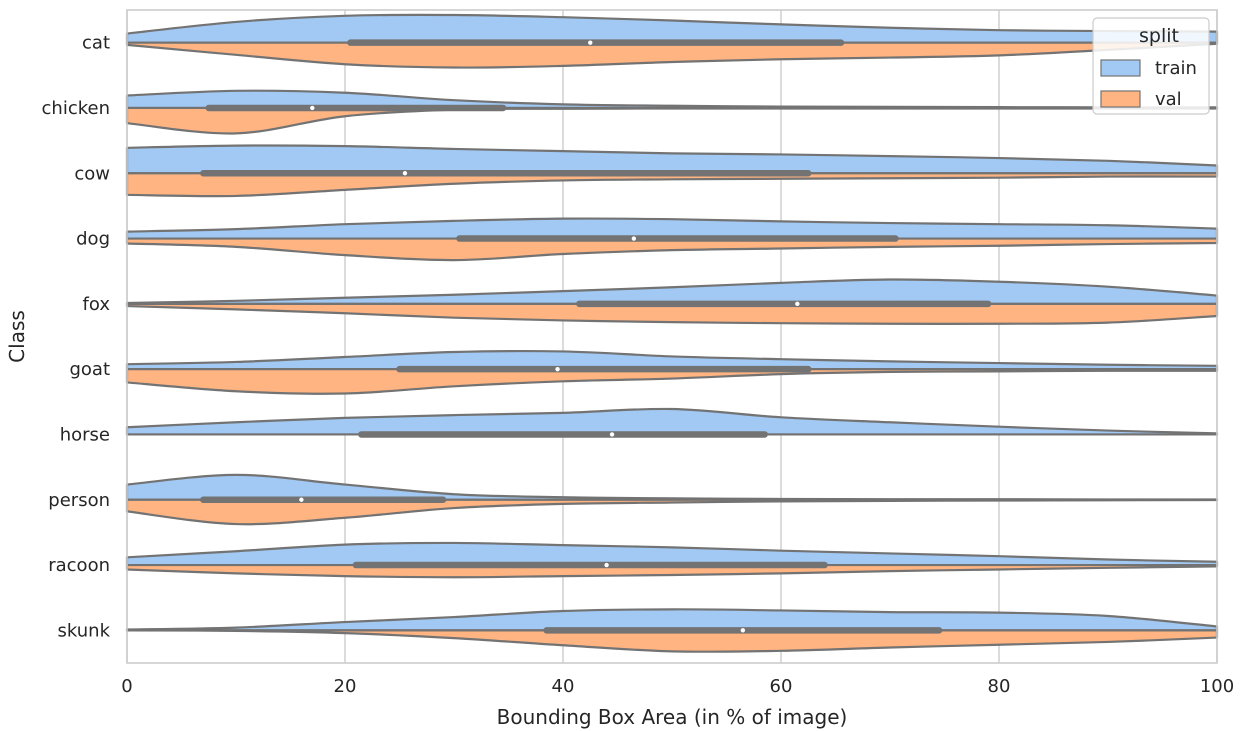  I want to click on x-tick-label: 80, so click(999, 686).